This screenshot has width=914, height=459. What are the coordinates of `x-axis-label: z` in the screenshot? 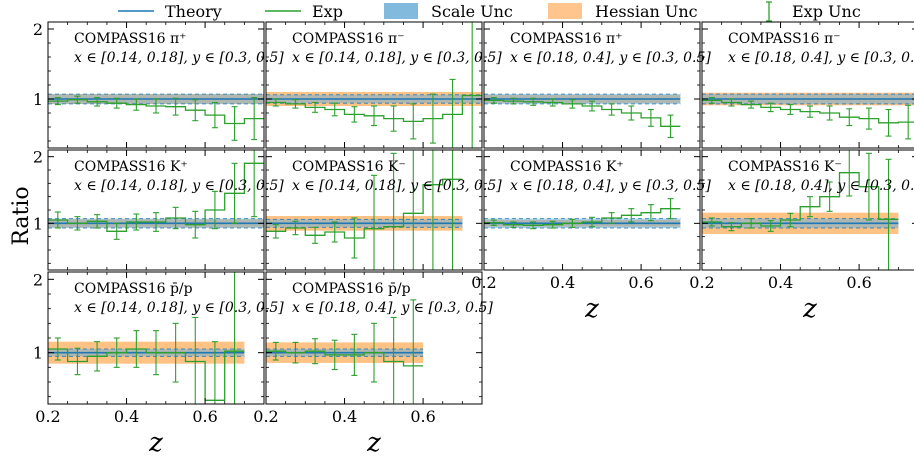 It's located at (373, 443).